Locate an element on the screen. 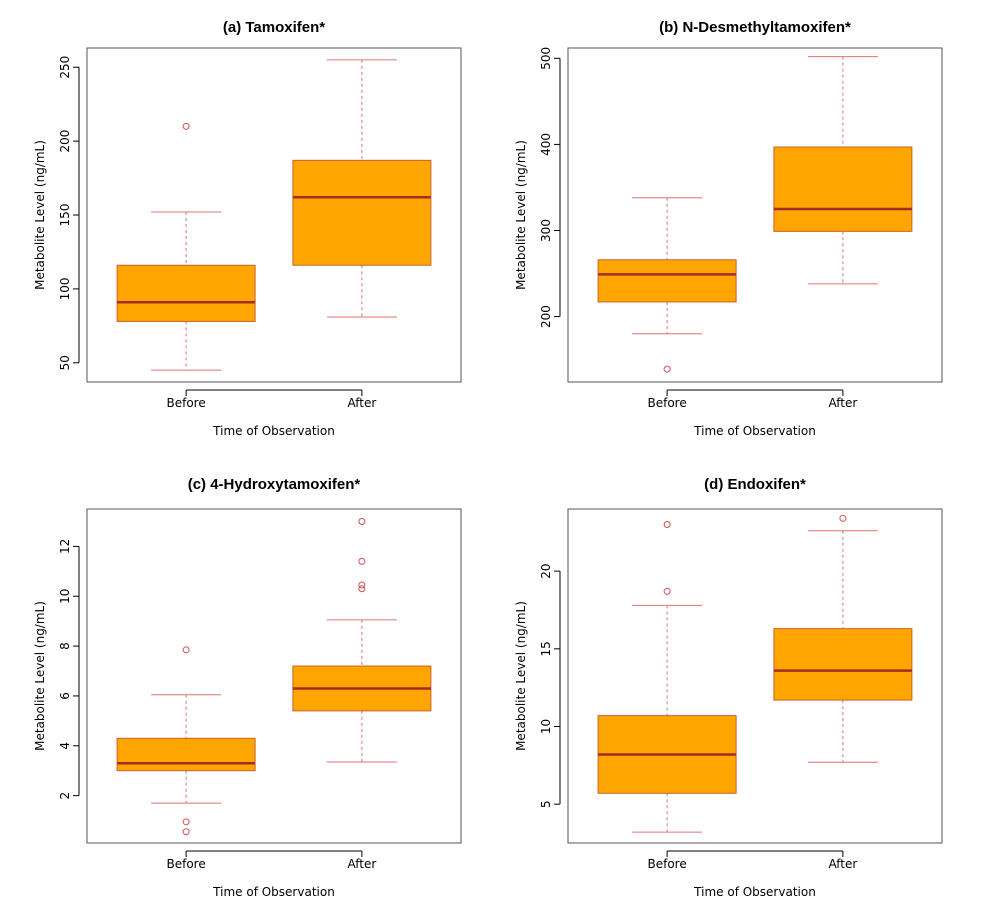 The height and width of the screenshot is (915, 988). chart-title: (c) 4-Hydroxytamoxifen* is located at coordinates (274, 484).